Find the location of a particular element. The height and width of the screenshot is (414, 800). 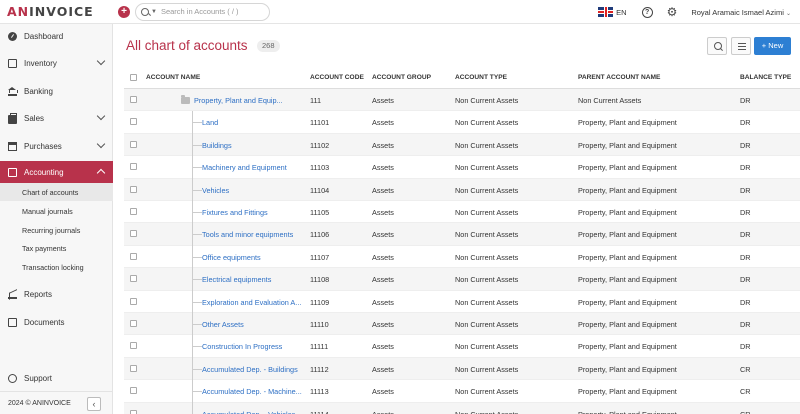

support-icon is located at coordinates (12, 378).